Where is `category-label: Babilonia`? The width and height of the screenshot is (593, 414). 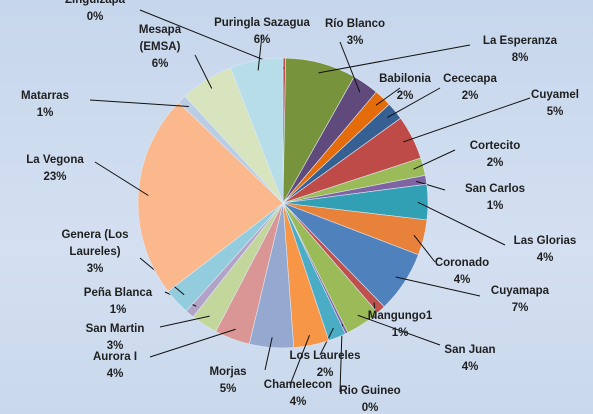 category-label: Babilonia is located at coordinates (405, 79).